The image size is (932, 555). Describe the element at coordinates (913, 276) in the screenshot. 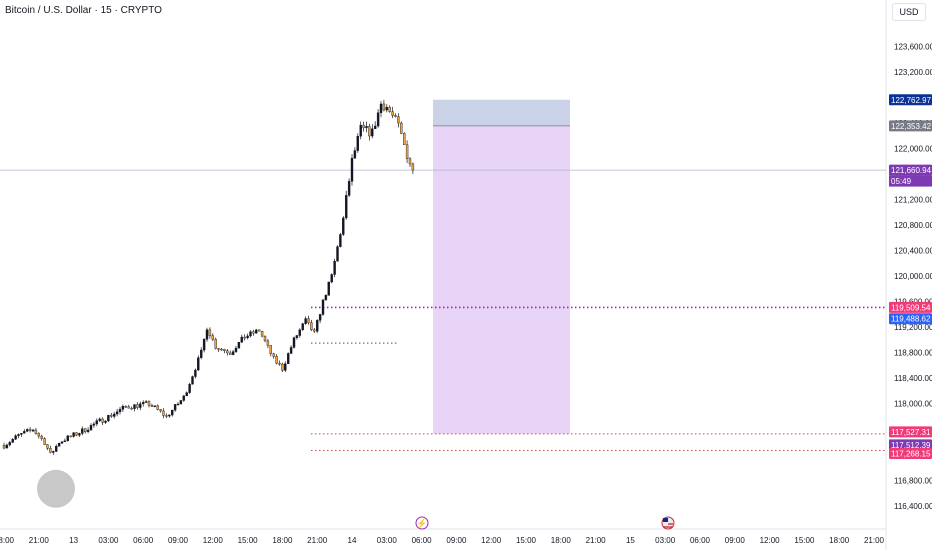

I see `y-tick-label: 120,000.00` at that location.